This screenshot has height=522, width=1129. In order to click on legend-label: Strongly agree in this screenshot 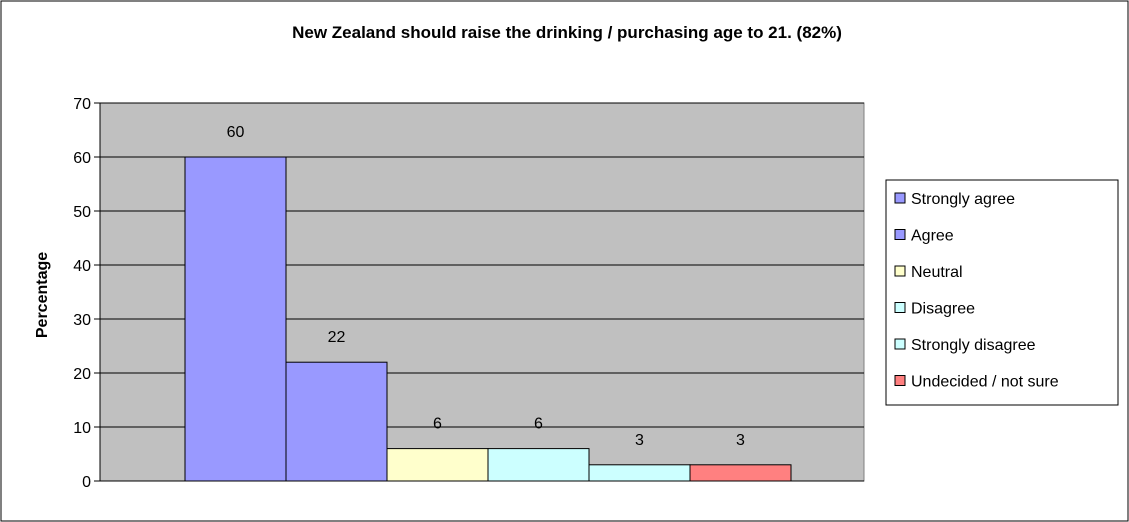, I will do `click(963, 199)`.